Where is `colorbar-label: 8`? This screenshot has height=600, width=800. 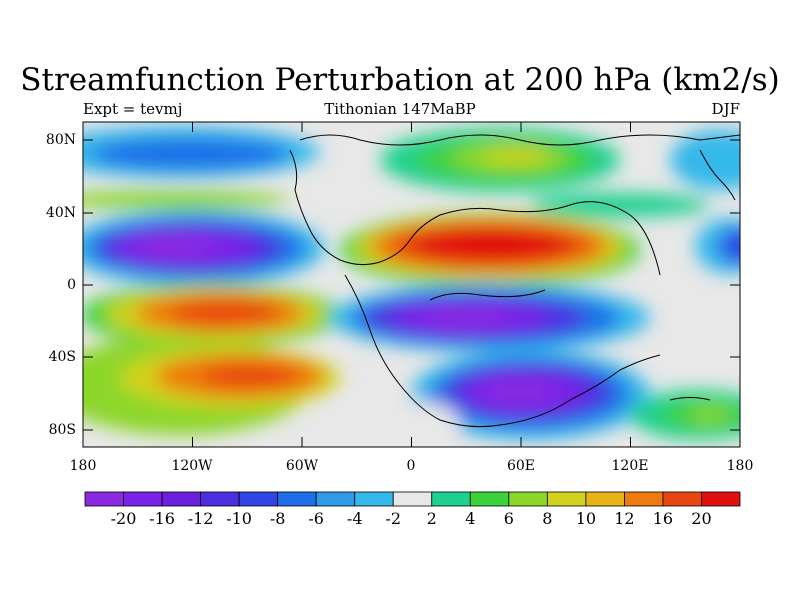 colorbar-label: 8 is located at coordinates (547, 518).